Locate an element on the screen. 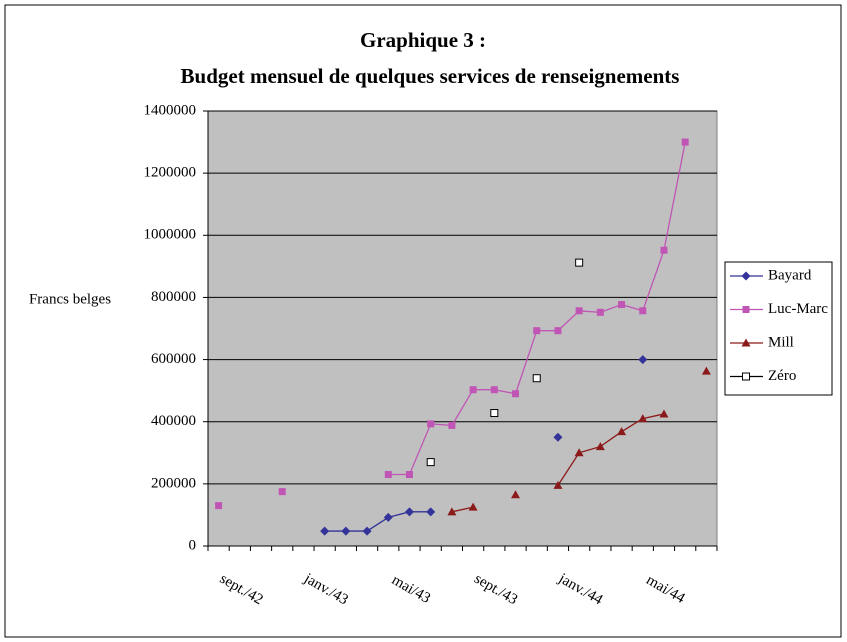  y-tick-label: 400000 is located at coordinates (173, 421).